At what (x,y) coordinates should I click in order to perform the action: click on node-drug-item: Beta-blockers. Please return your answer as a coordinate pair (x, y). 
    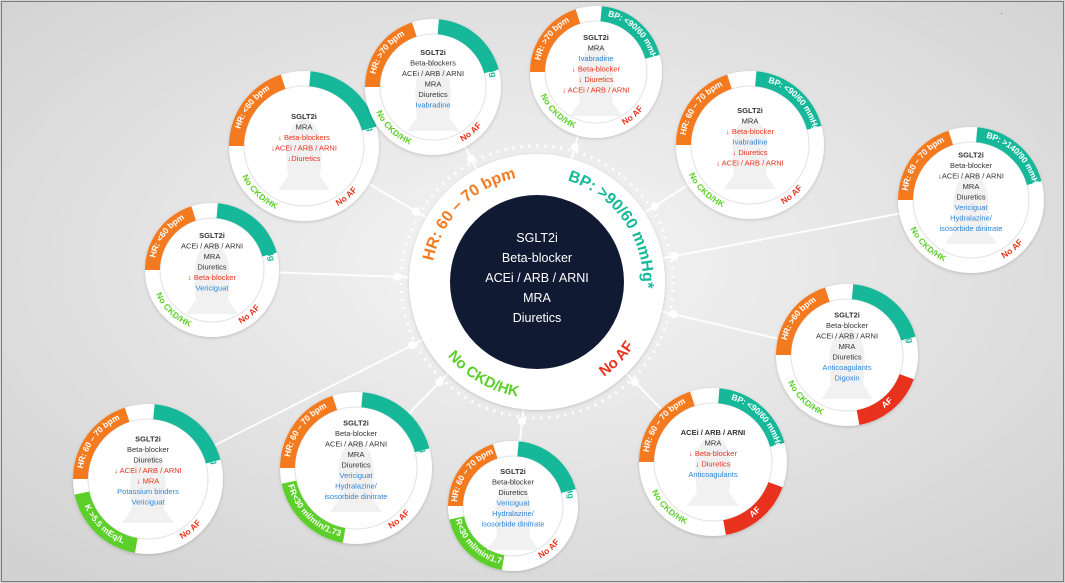
    Looking at the image, I should click on (433, 62).